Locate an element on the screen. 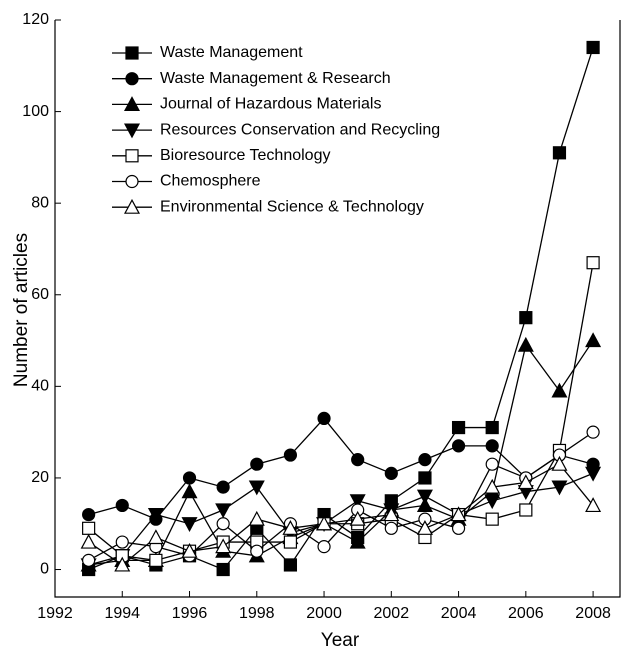 Image resolution: width=622 pixels, height=653 pixels. x-tick-label: 1998 is located at coordinates (257, 613).